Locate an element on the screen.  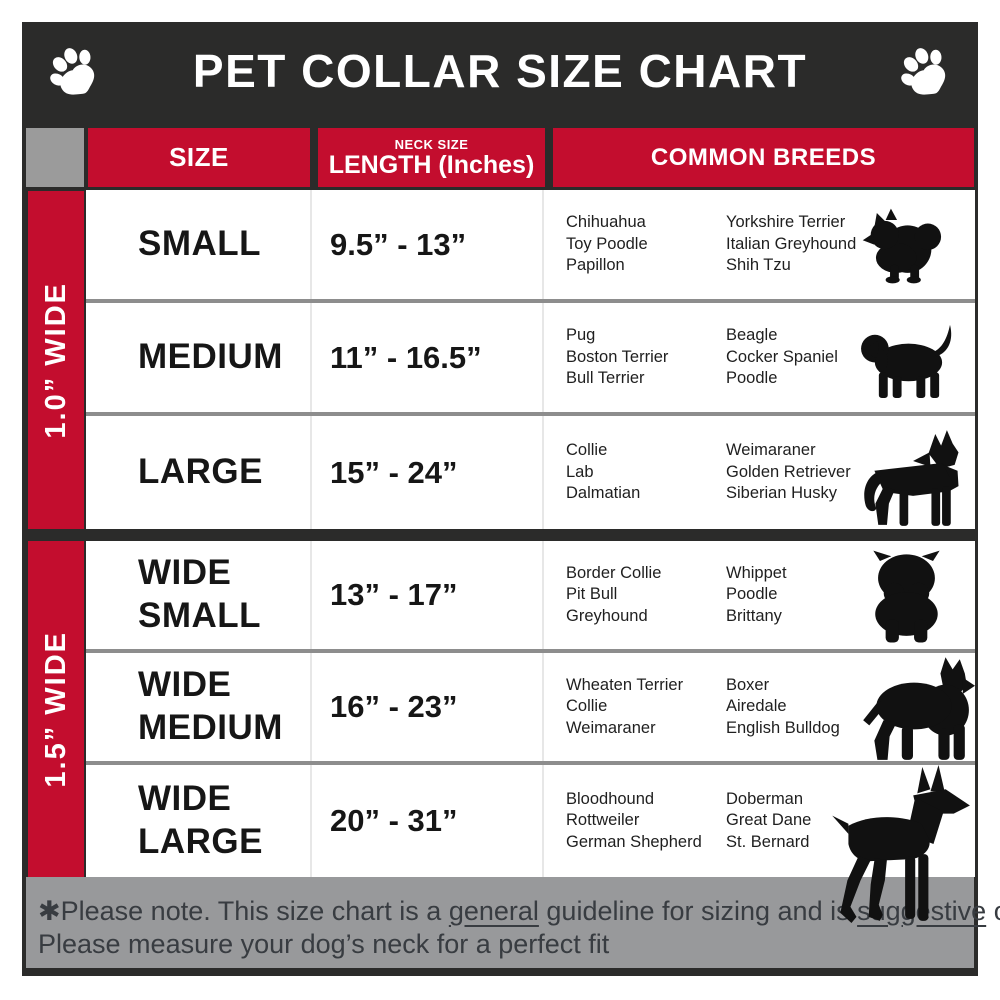
beagle-dog-icon is located at coordinates (908, 359).